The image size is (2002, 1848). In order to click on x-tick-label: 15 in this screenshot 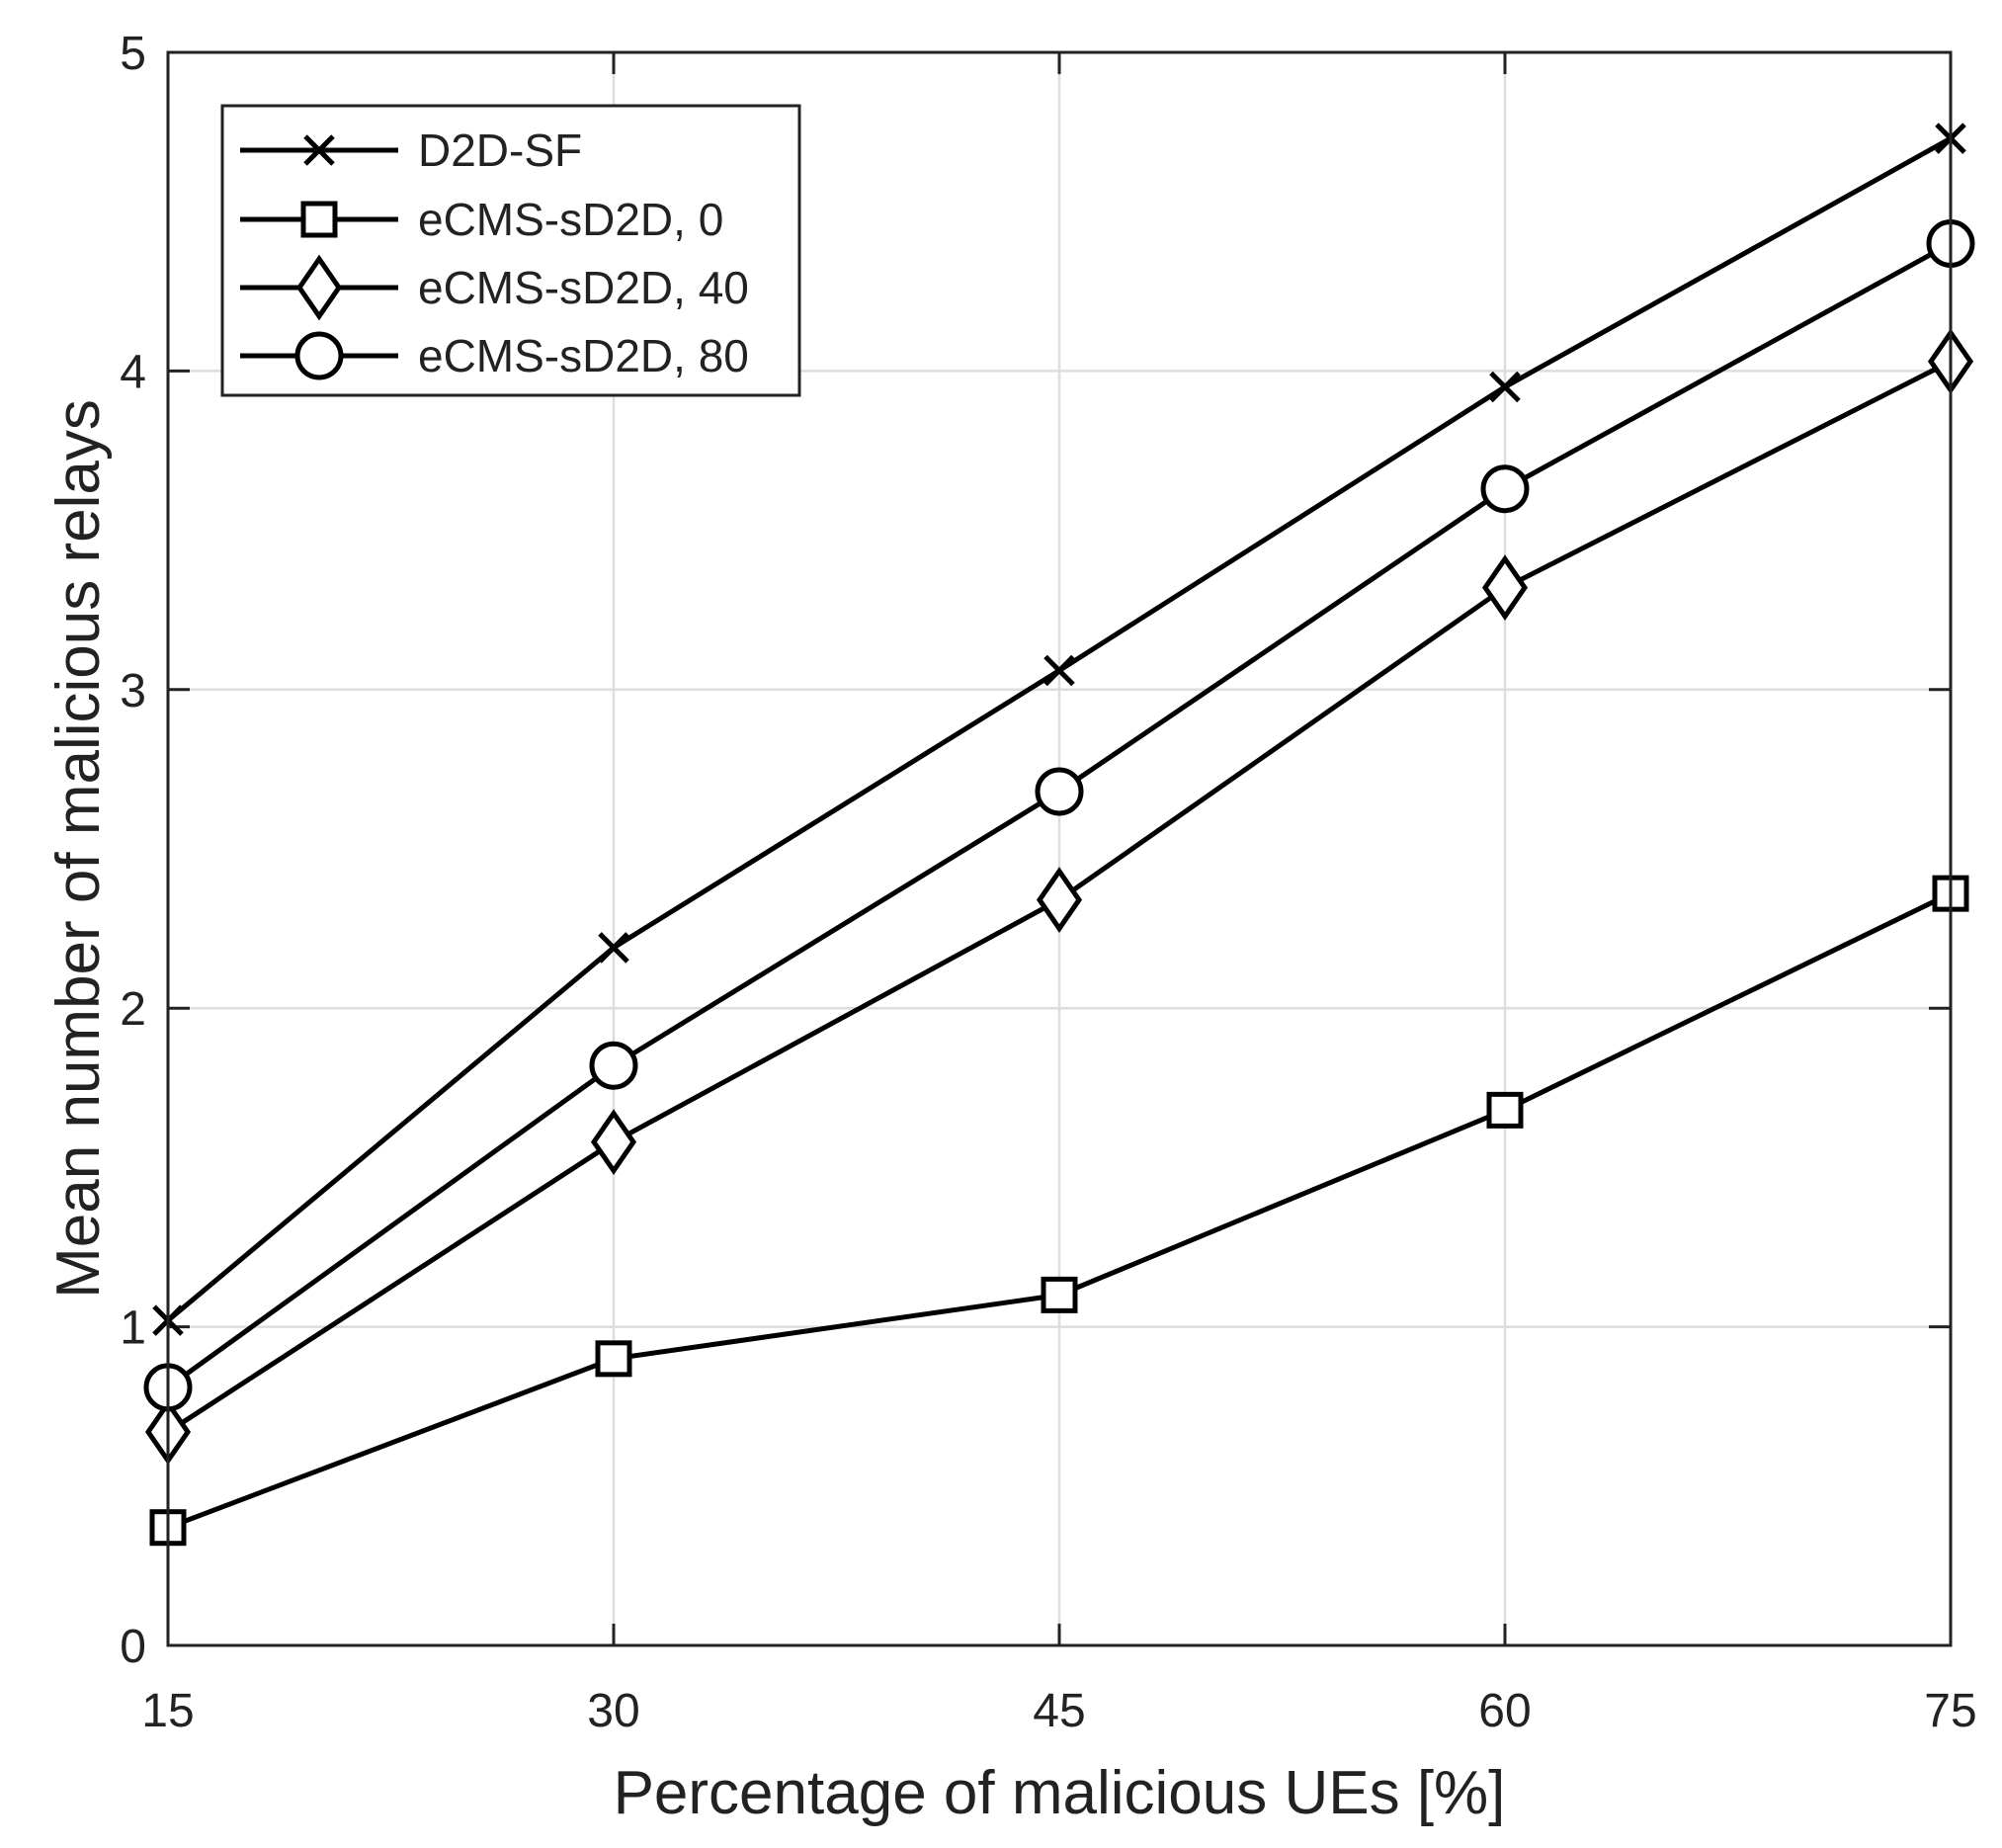, I will do `click(168, 1711)`.